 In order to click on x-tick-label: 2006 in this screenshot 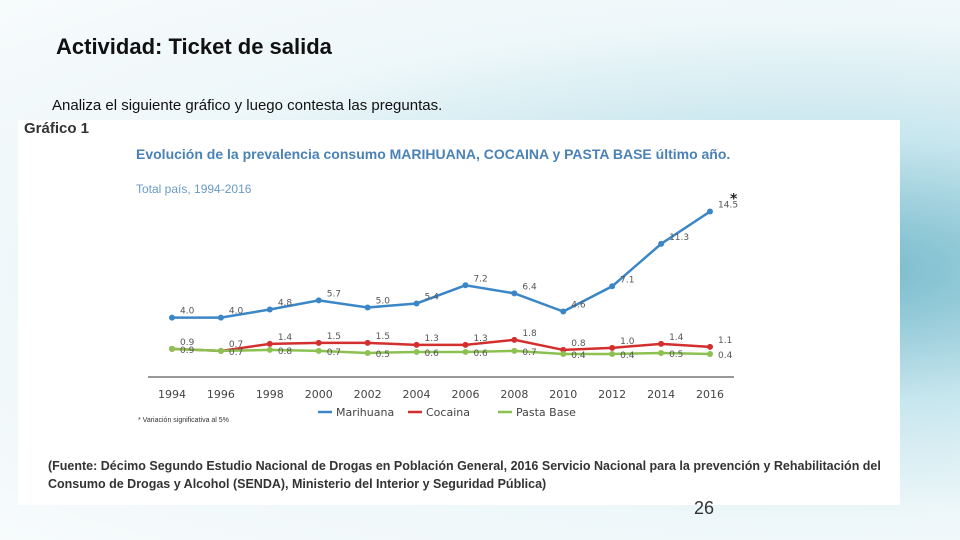, I will do `click(465, 394)`.